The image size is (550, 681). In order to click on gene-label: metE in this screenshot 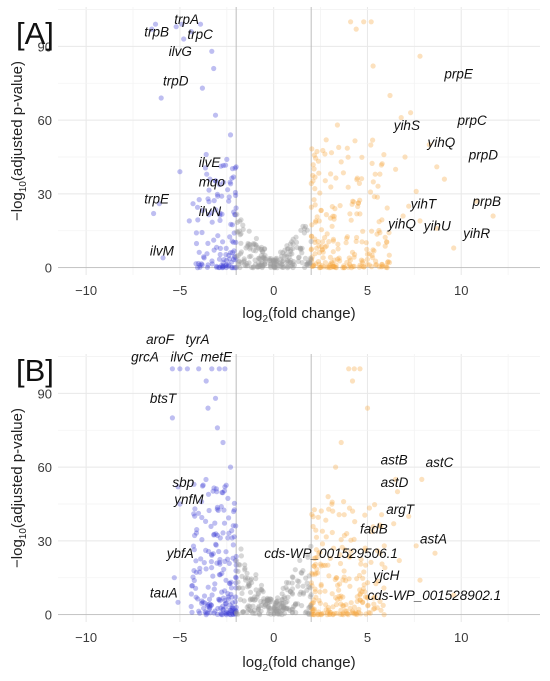, I will do `click(217, 356)`.